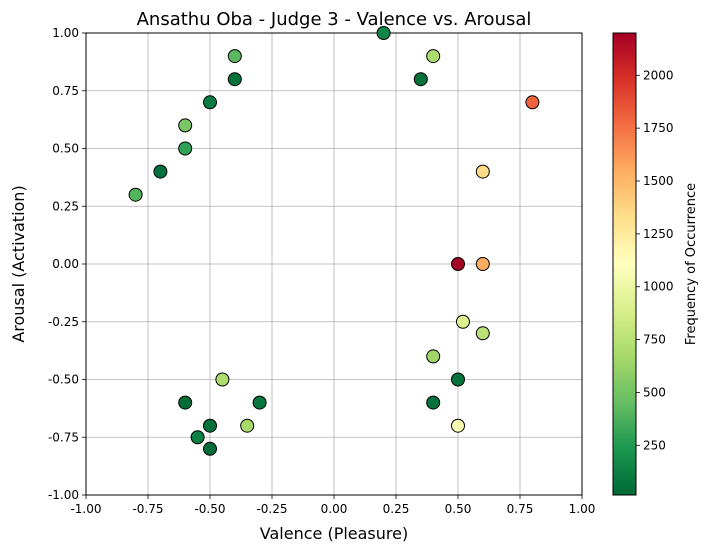 The image size is (710, 556). Describe the element at coordinates (85, 509) in the screenshot. I see `x-tick-label: -1.00` at that location.